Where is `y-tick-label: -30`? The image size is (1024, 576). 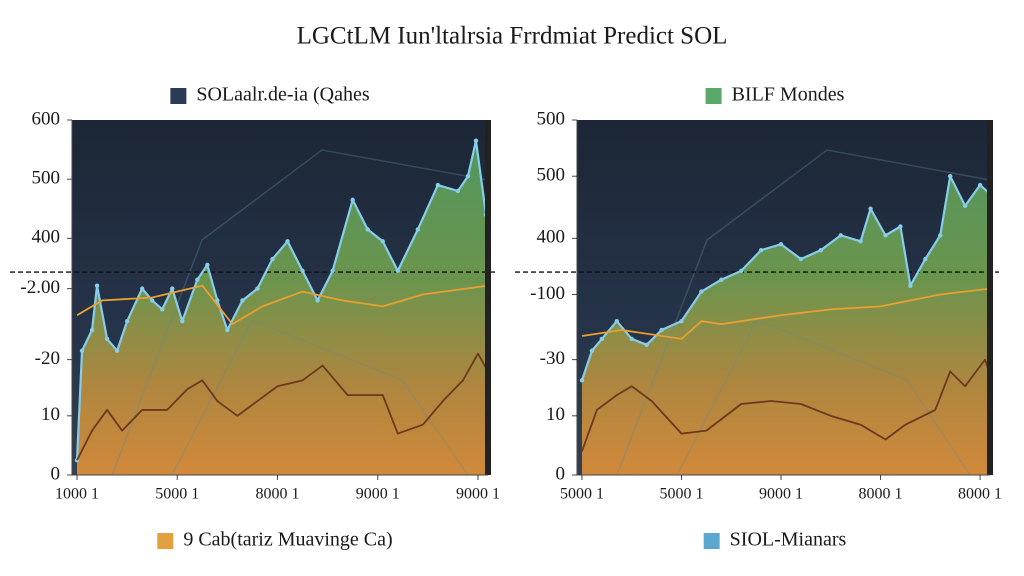
y-tick-label: -30 is located at coordinates (552, 358).